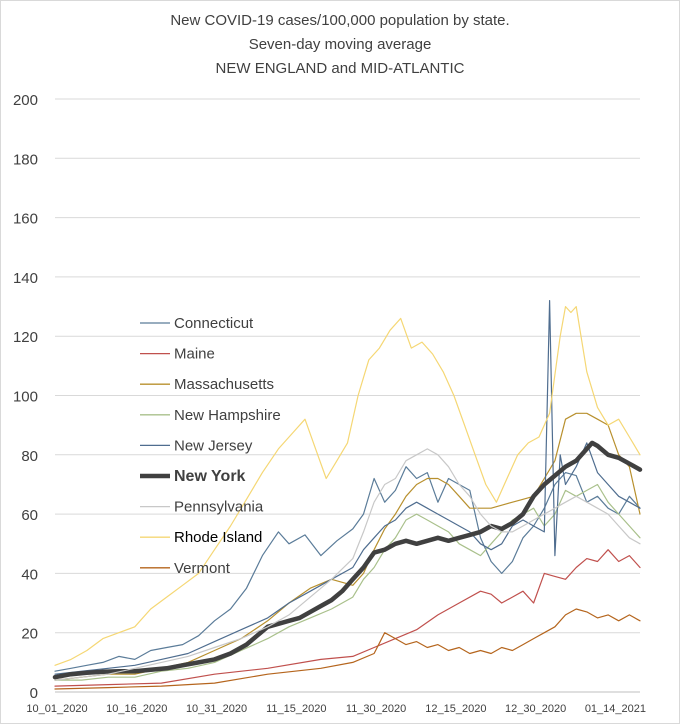 Image resolution: width=680 pixels, height=724 pixels. What do you see at coordinates (56, 709) in the screenshot?
I see `x-tick-label: 10_01_2020` at bounding box center [56, 709].